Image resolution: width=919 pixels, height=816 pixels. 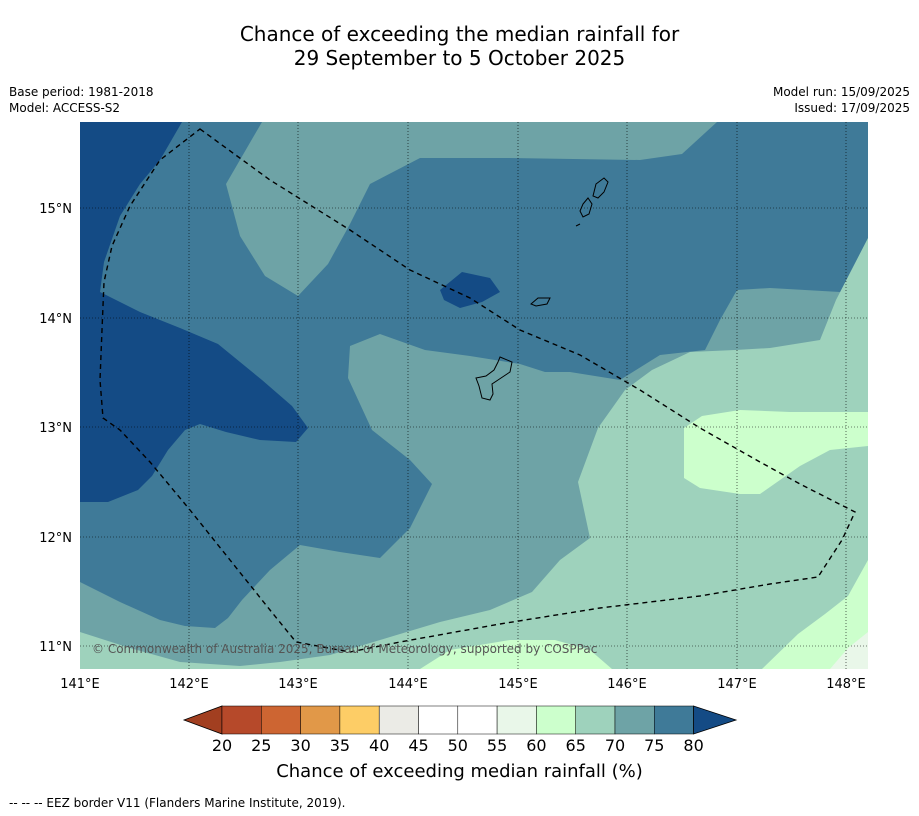 I want to click on model-run: Model run: 15/09/2025, so click(x=841, y=92).